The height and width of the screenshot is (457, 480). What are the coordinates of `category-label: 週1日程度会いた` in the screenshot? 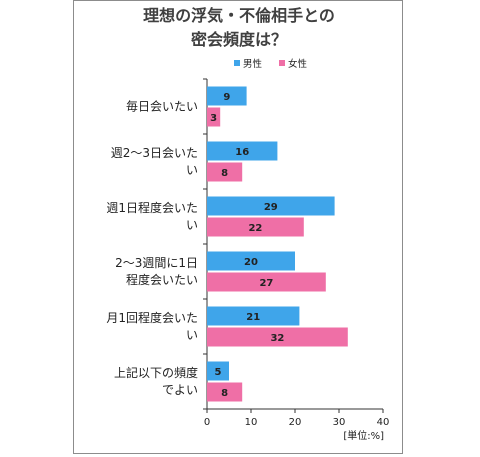 It's located at (152, 207).